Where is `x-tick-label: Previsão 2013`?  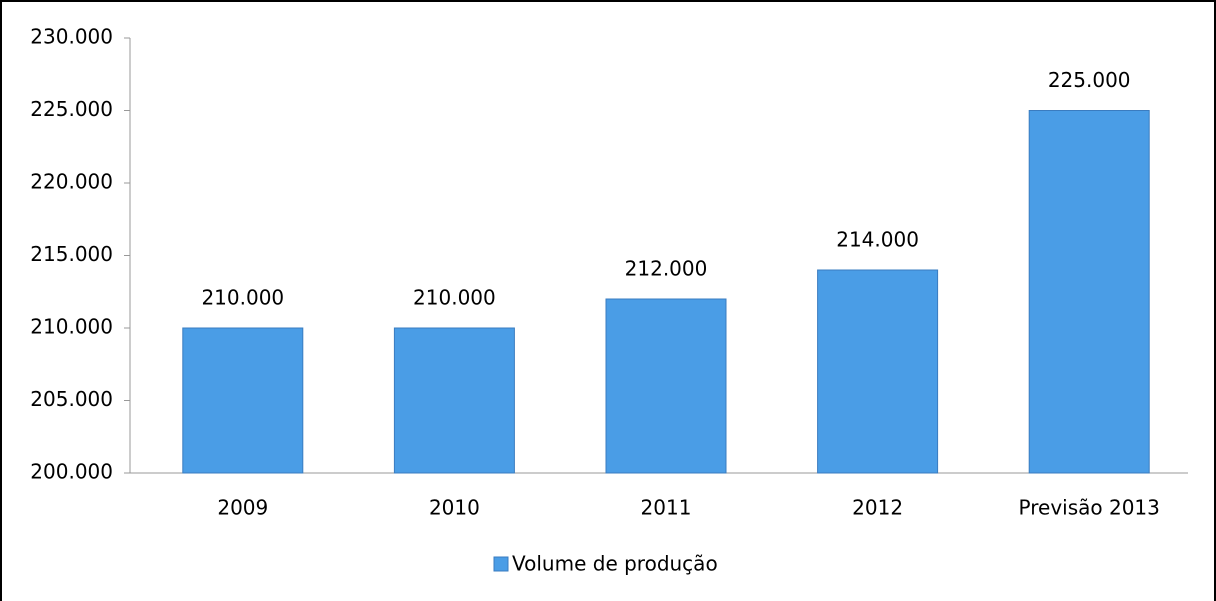
x-tick-label: Previsão 2013 is located at coordinates (1089, 508).